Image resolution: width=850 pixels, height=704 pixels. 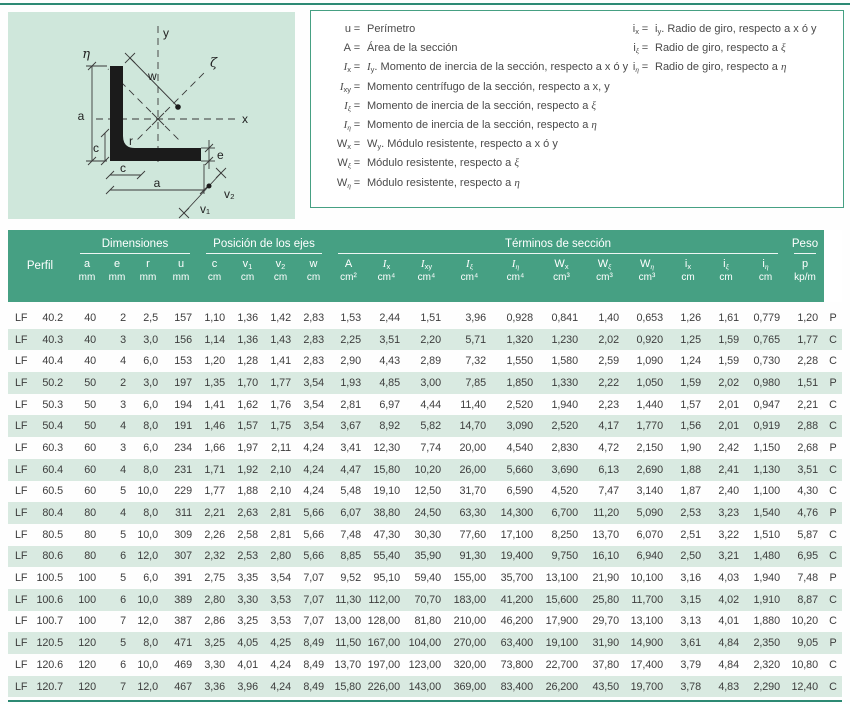 What do you see at coordinates (728, 534) in the screenshot?
I see `table-cell: 3,22` at bounding box center [728, 534].